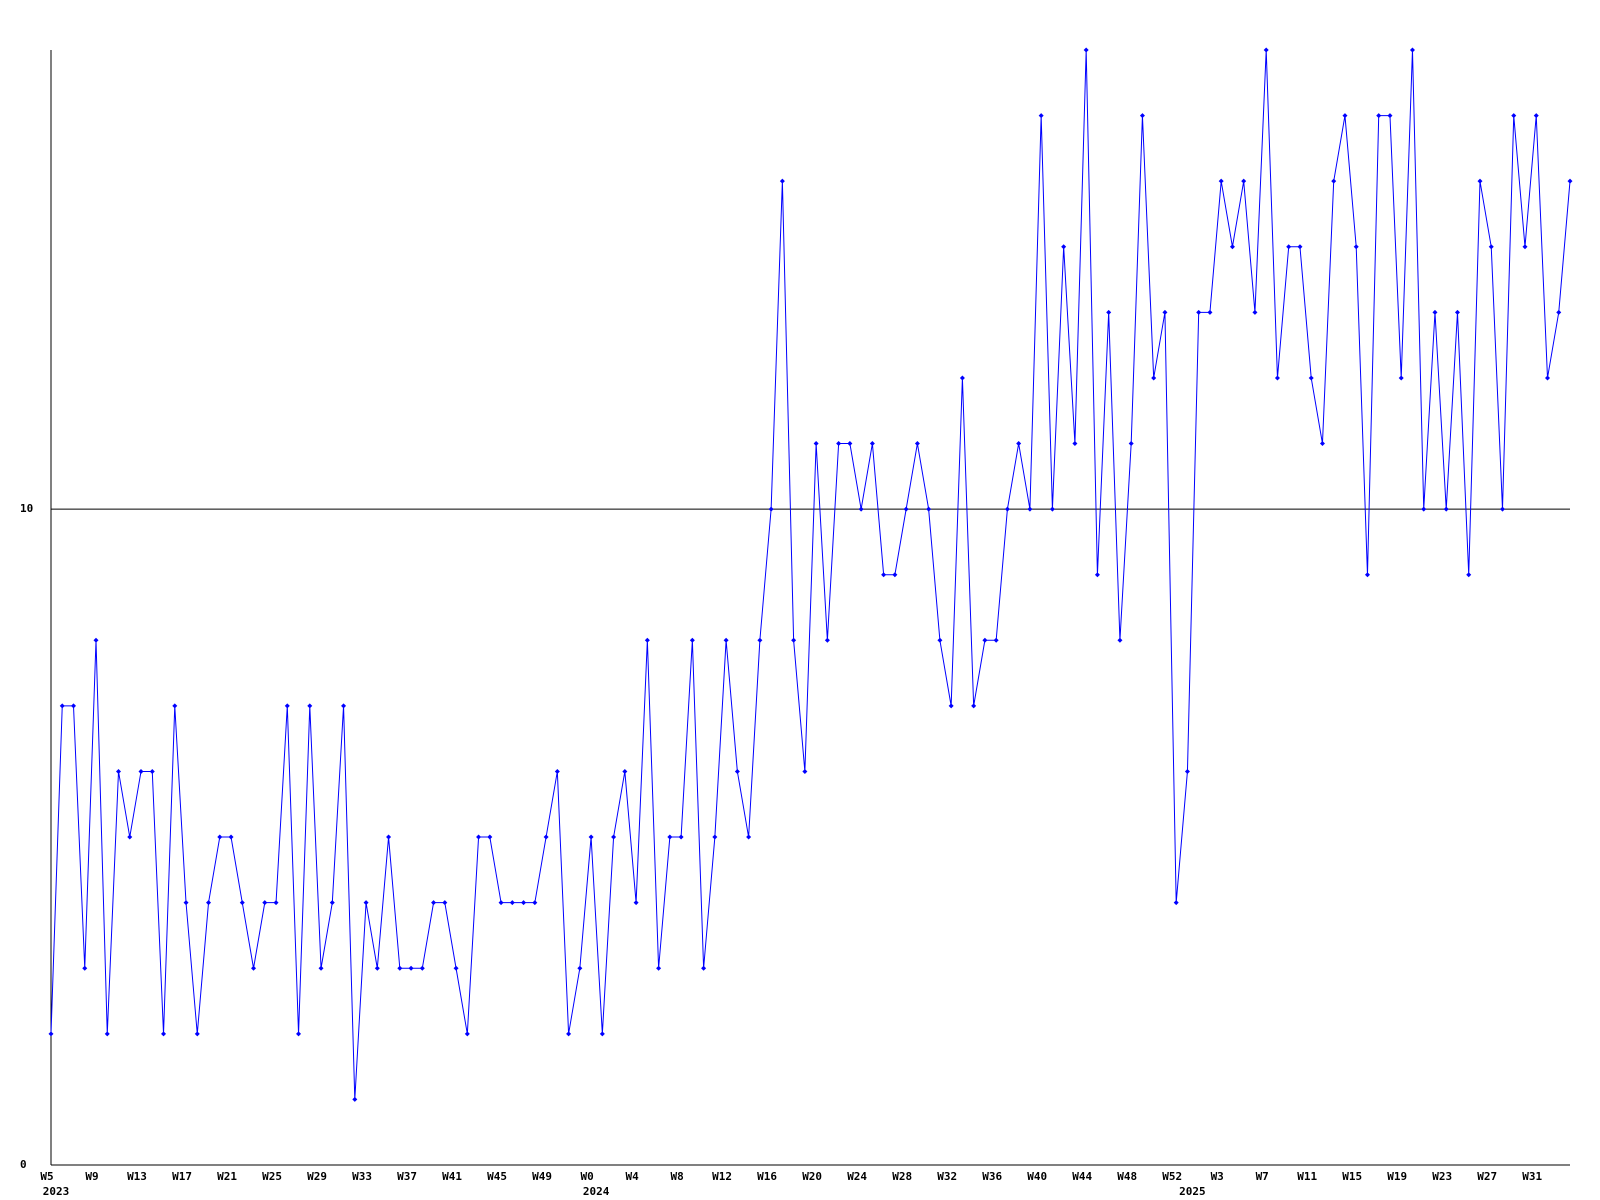 The height and width of the screenshot is (1200, 1600). What do you see at coordinates (1442, 1176) in the screenshot?
I see `x-tick-label: W23` at bounding box center [1442, 1176].